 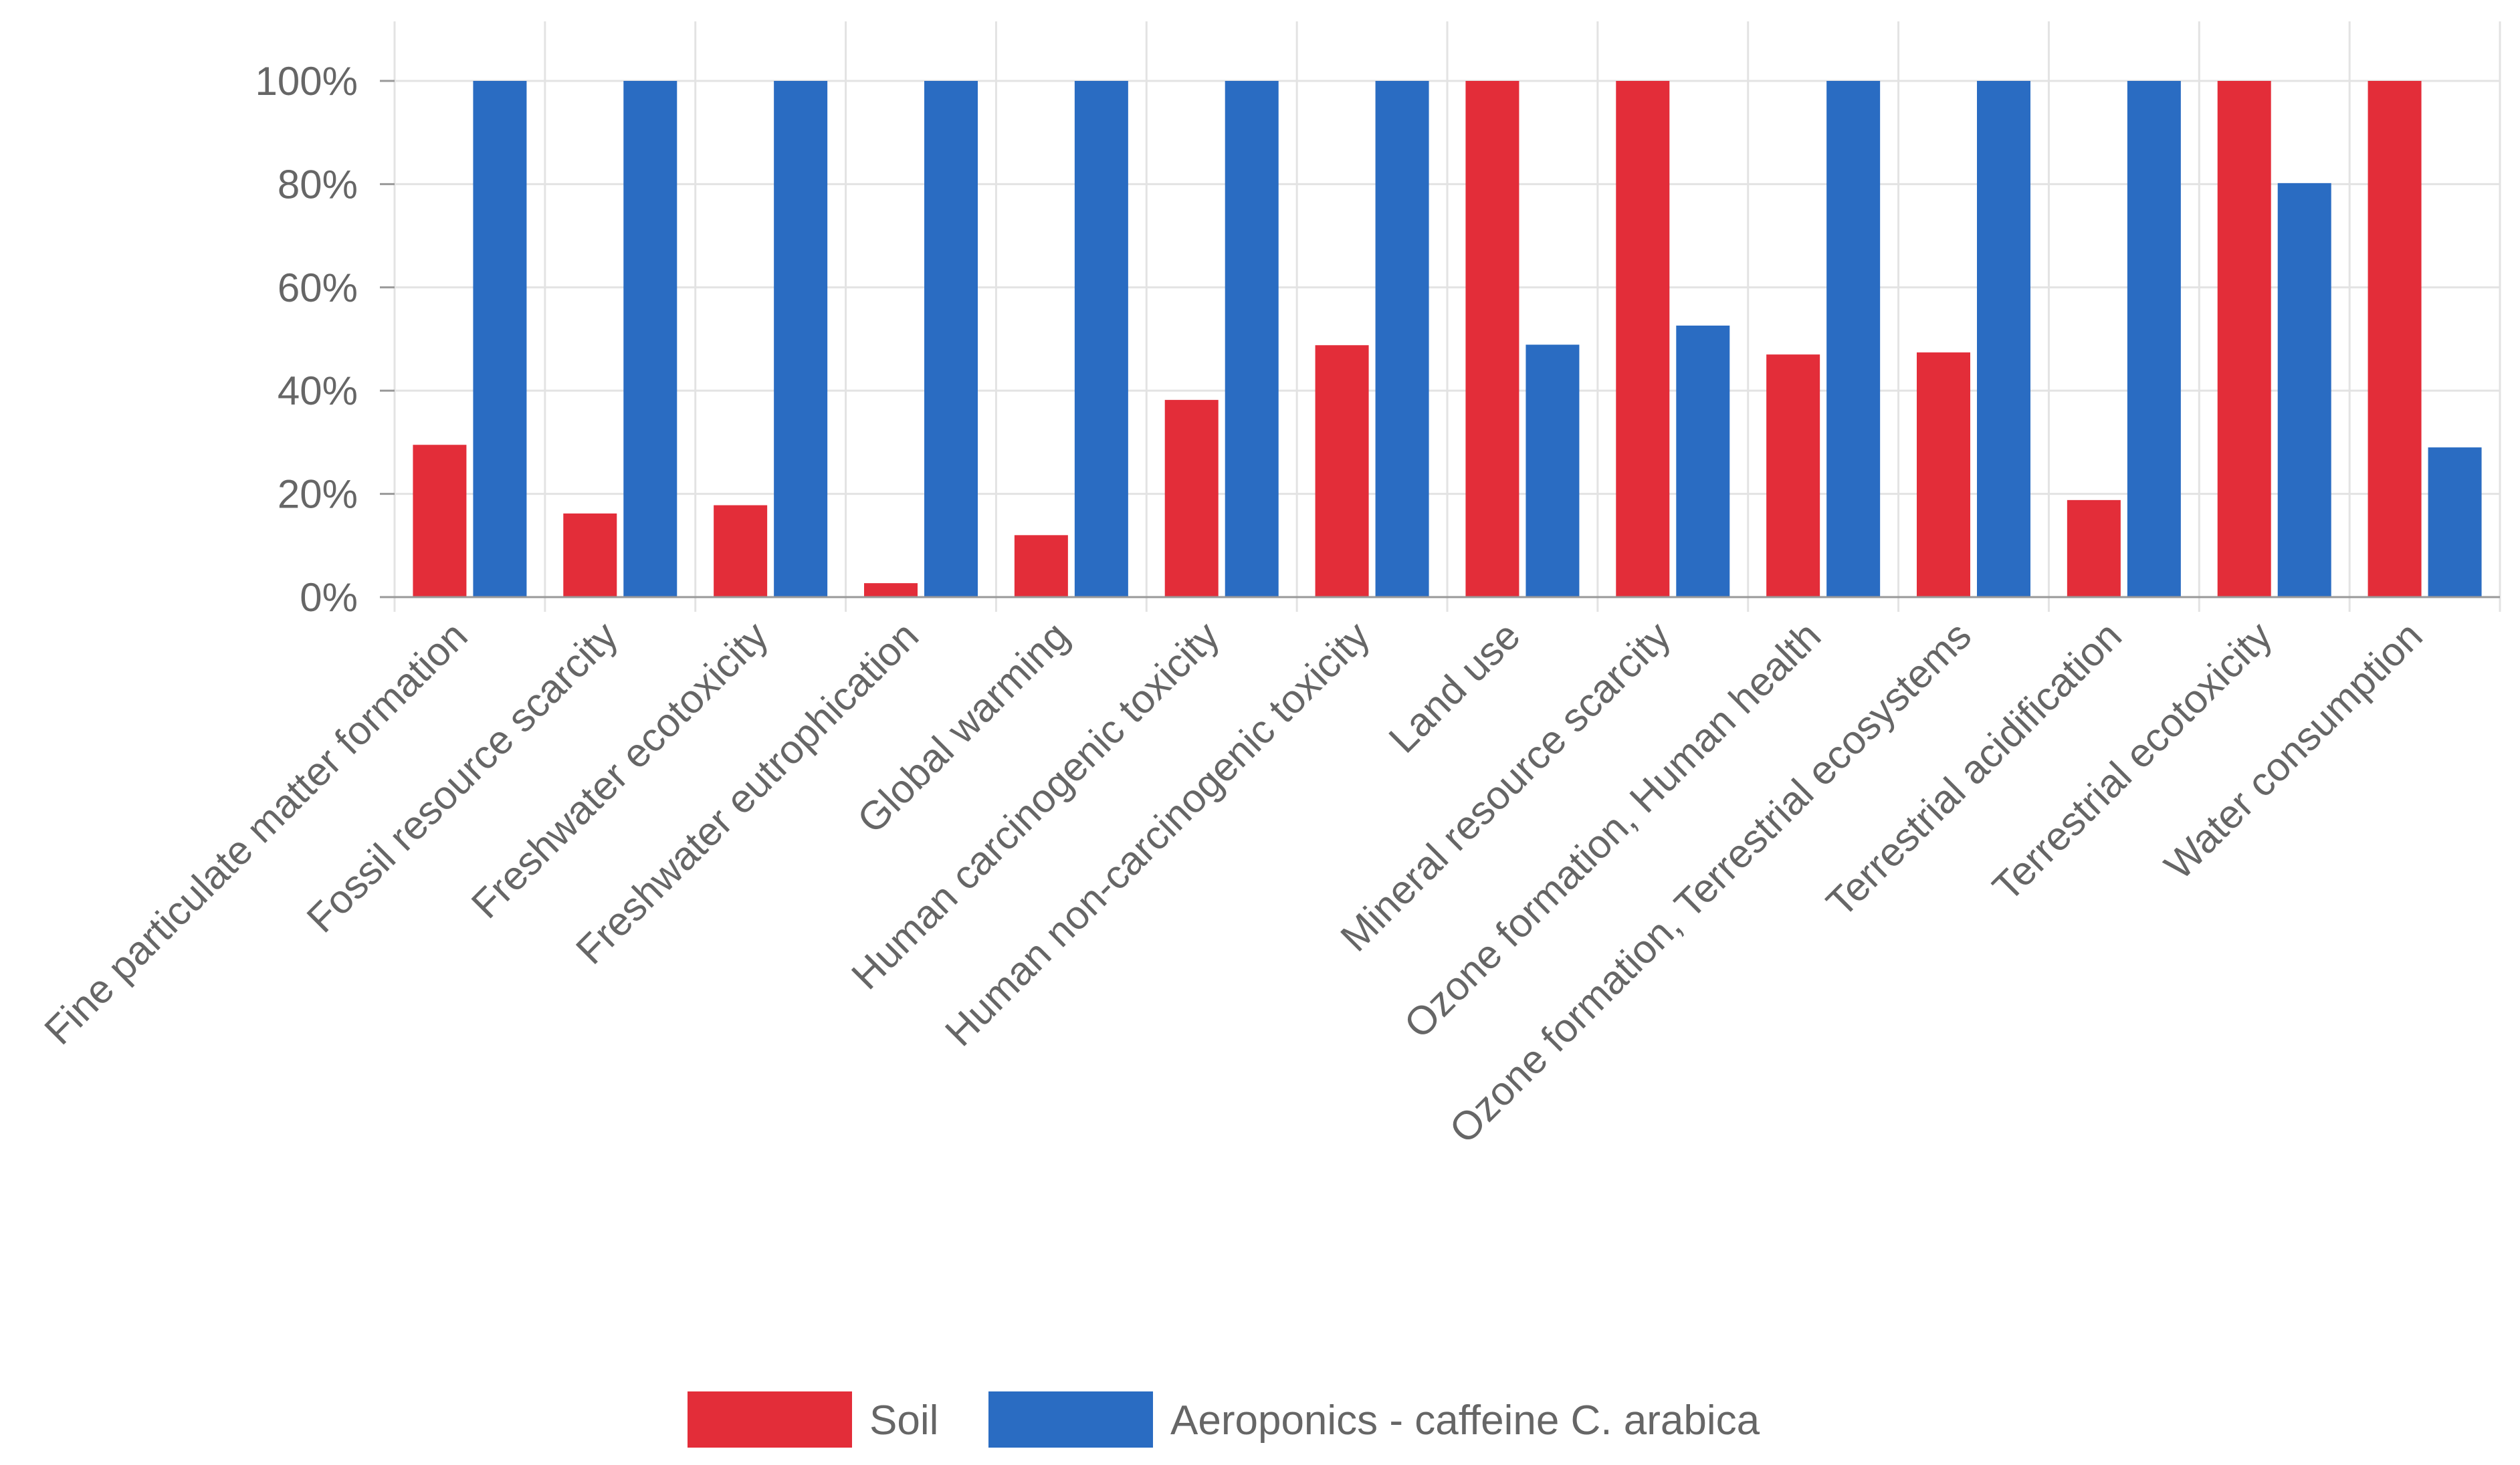 I want to click on y-tick-label: 60%, so click(x=318, y=287).